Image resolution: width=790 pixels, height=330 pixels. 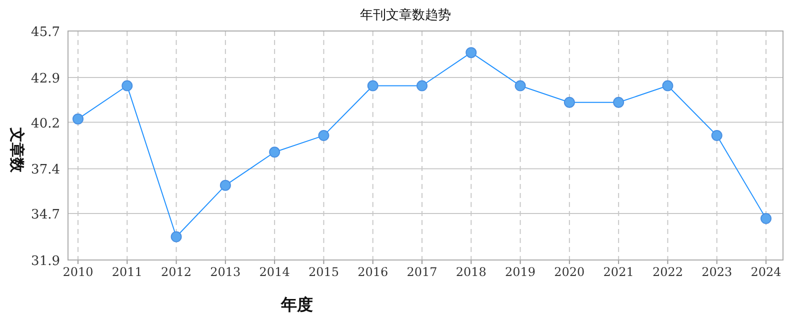 I want to click on x-tick-label: 2021, so click(x=618, y=272).